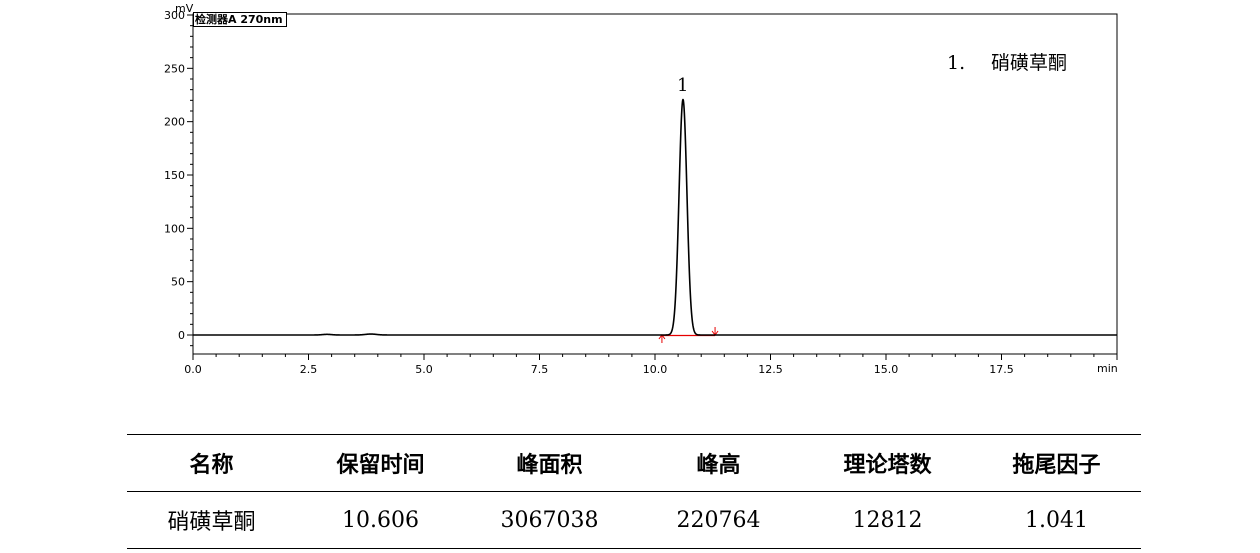 This screenshot has height=553, width=1260. What do you see at coordinates (718, 520) in the screenshot?
I see `cell-peak-height: 220764` at bounding box center [718, 520].